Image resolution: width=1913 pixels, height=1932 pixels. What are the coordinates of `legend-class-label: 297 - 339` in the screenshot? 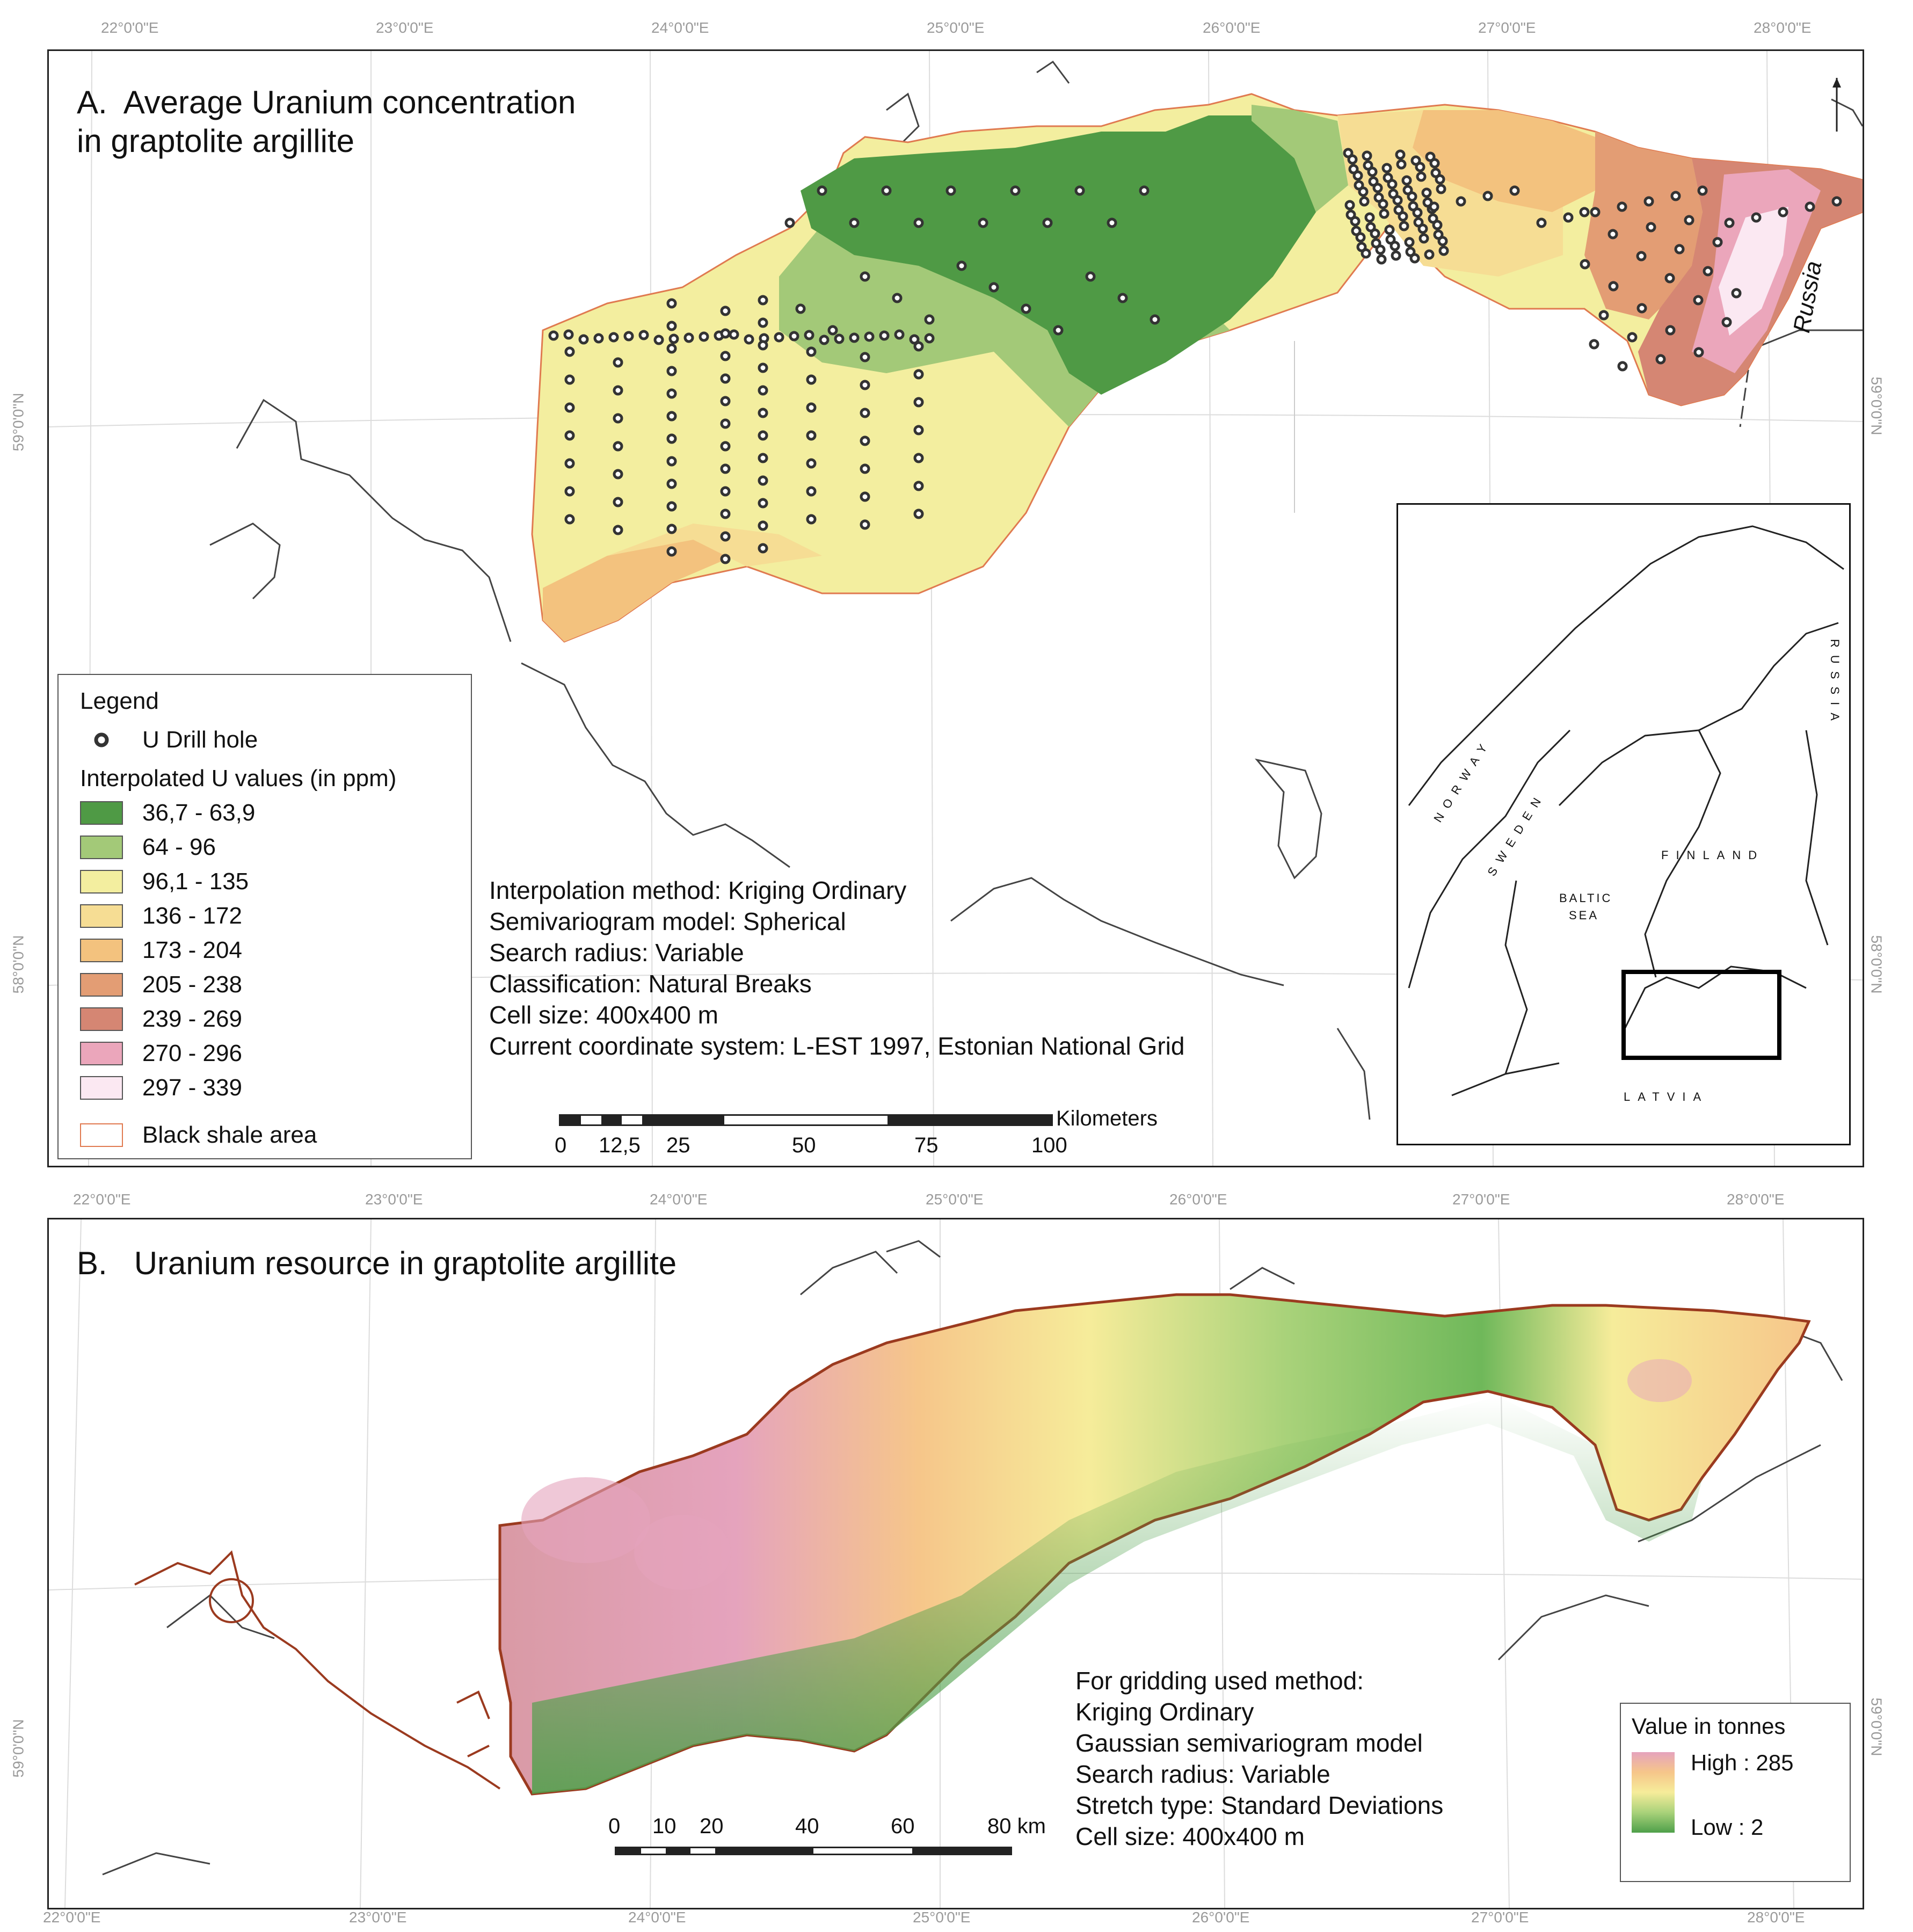 It's located at (192, 1087).